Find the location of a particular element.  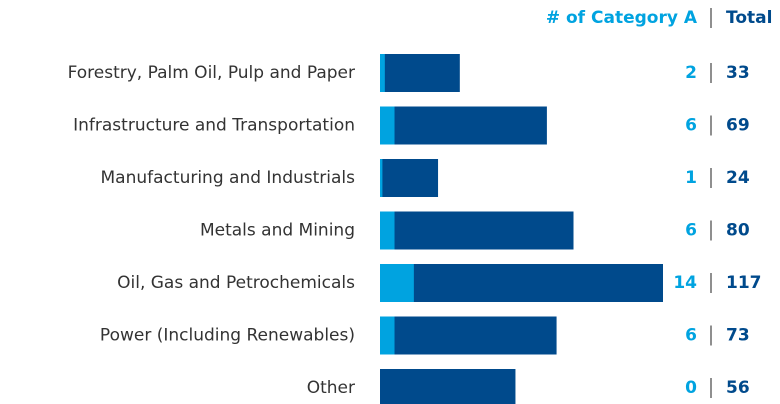

total-value: 69 is located at coordinates (738, 126).